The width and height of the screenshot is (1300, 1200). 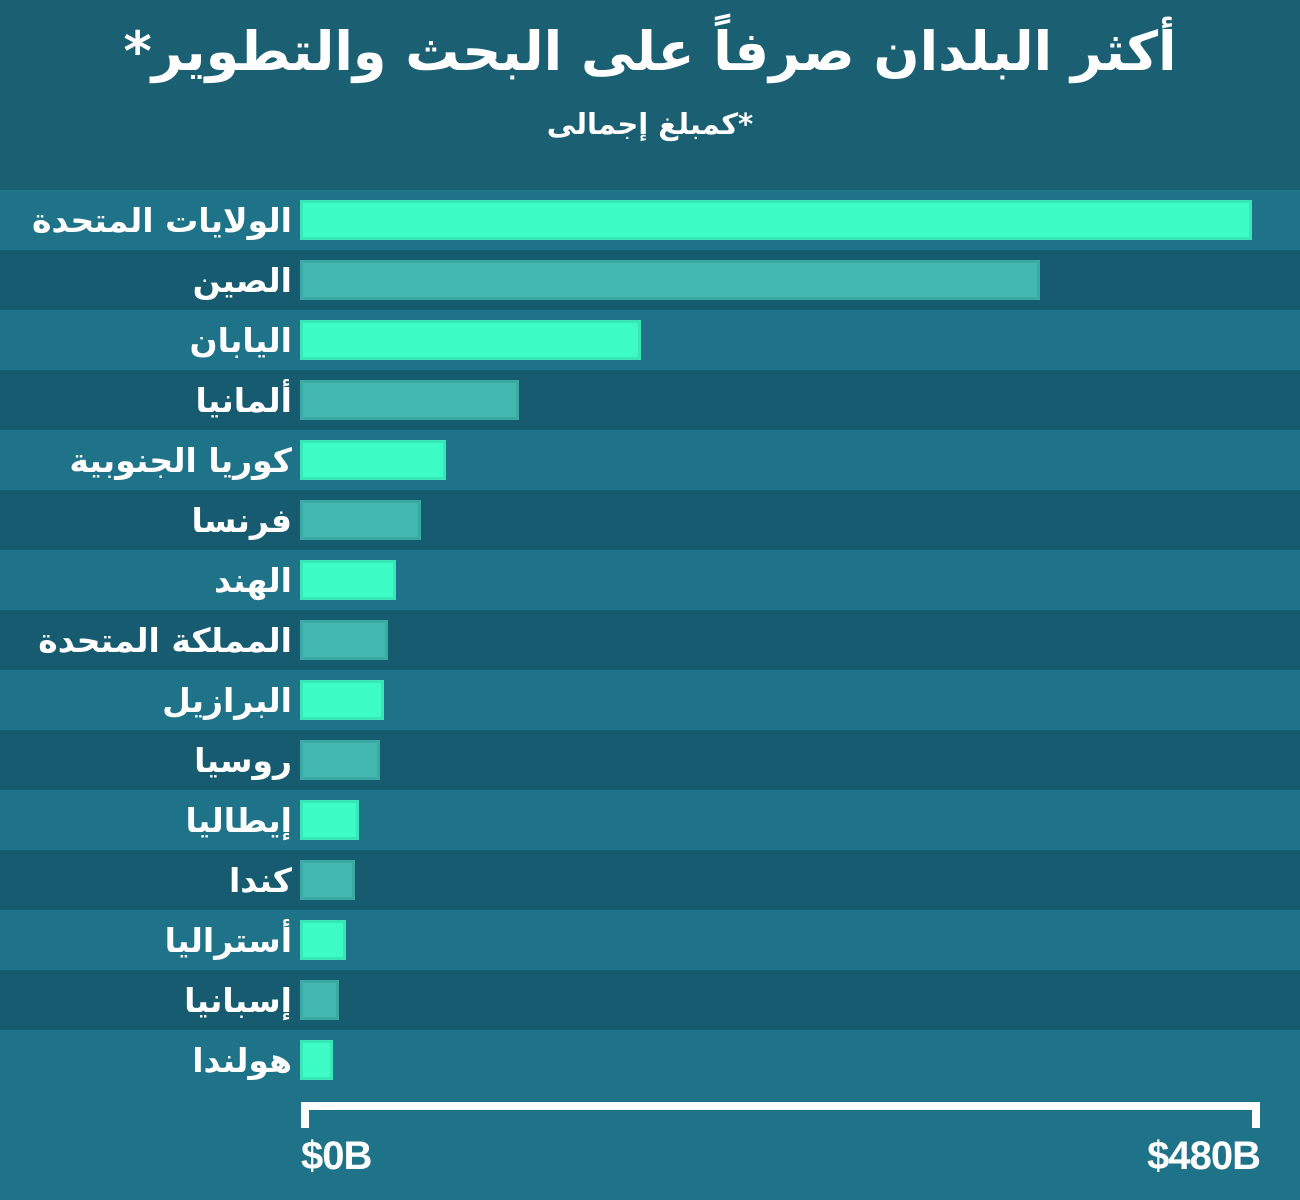 What do you see at coordinates (242, 520) in the screenshot?
I see `country-label: فرنسا` at bounding box center [242, 520].